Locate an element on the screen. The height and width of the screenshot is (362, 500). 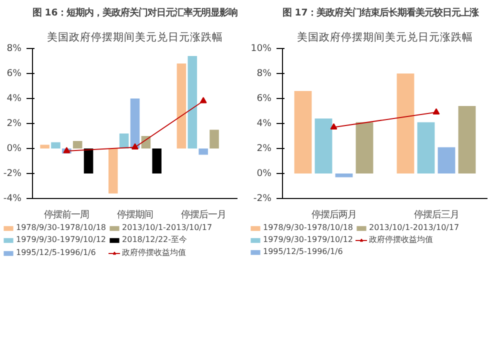
chart-title: 图 16：短期内，美政府关门对日元汇率无明显影响 is located at coordinates (135, 13).